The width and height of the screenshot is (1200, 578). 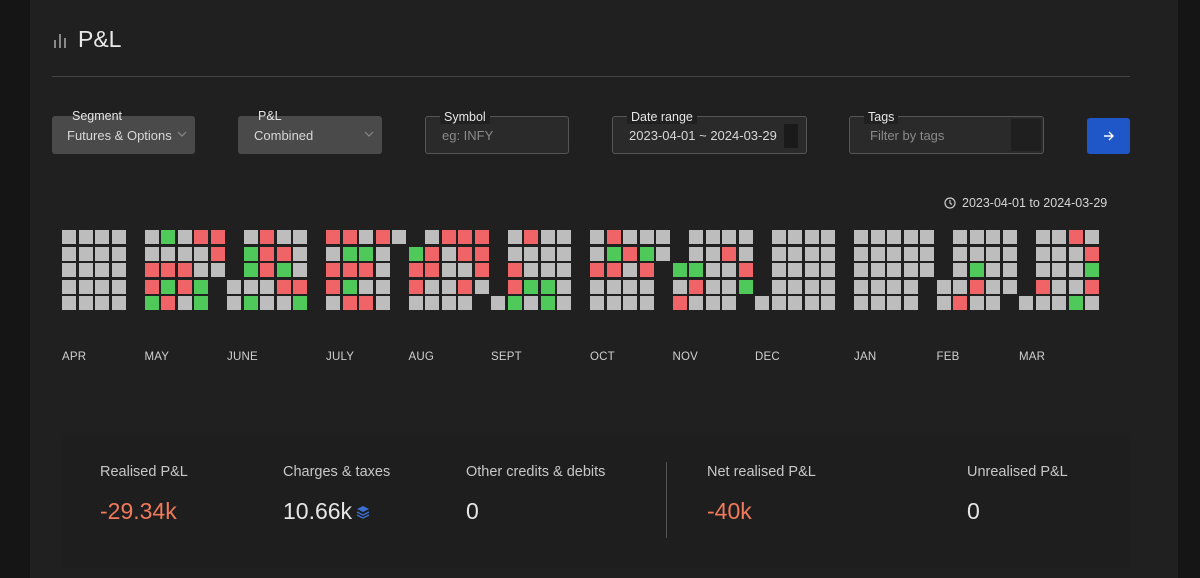 I want to click on submit-button, so click(x=1108, y=136).